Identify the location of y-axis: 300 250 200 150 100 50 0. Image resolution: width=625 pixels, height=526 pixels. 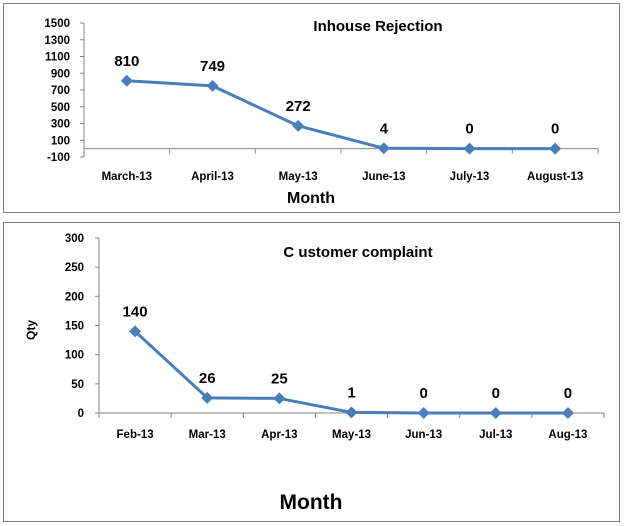
(82, 326).